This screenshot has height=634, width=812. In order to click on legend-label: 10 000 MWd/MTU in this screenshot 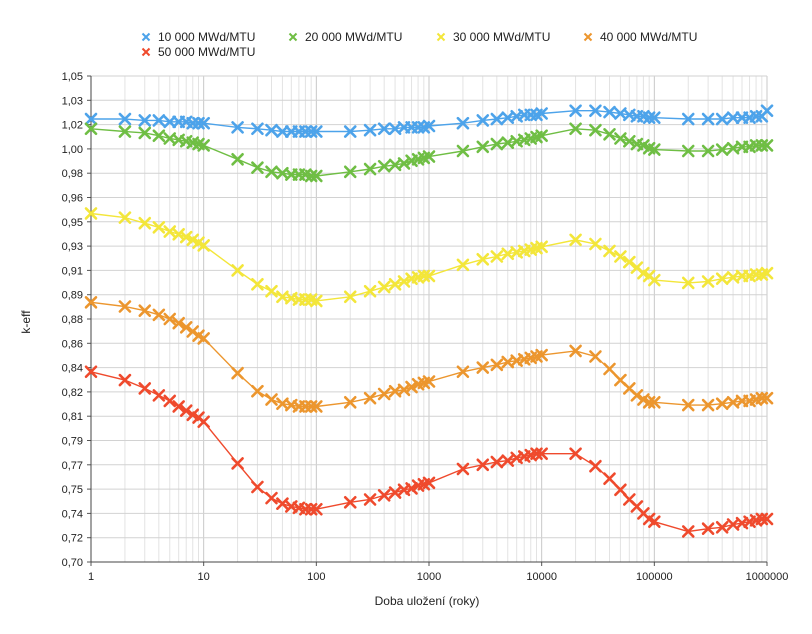, I will do `click(206, 37)`.